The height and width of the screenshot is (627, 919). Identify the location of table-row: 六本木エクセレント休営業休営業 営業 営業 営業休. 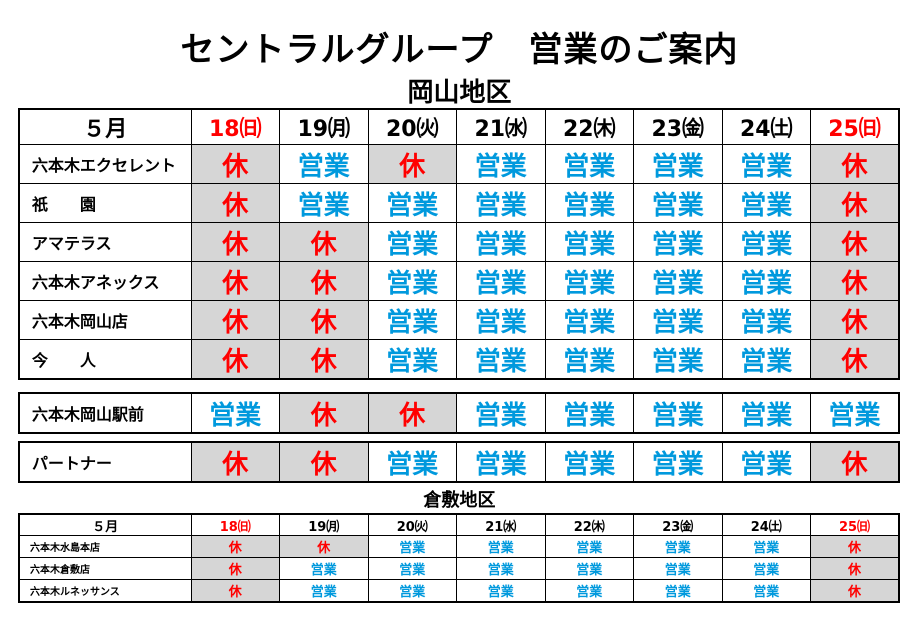
(459, 164).